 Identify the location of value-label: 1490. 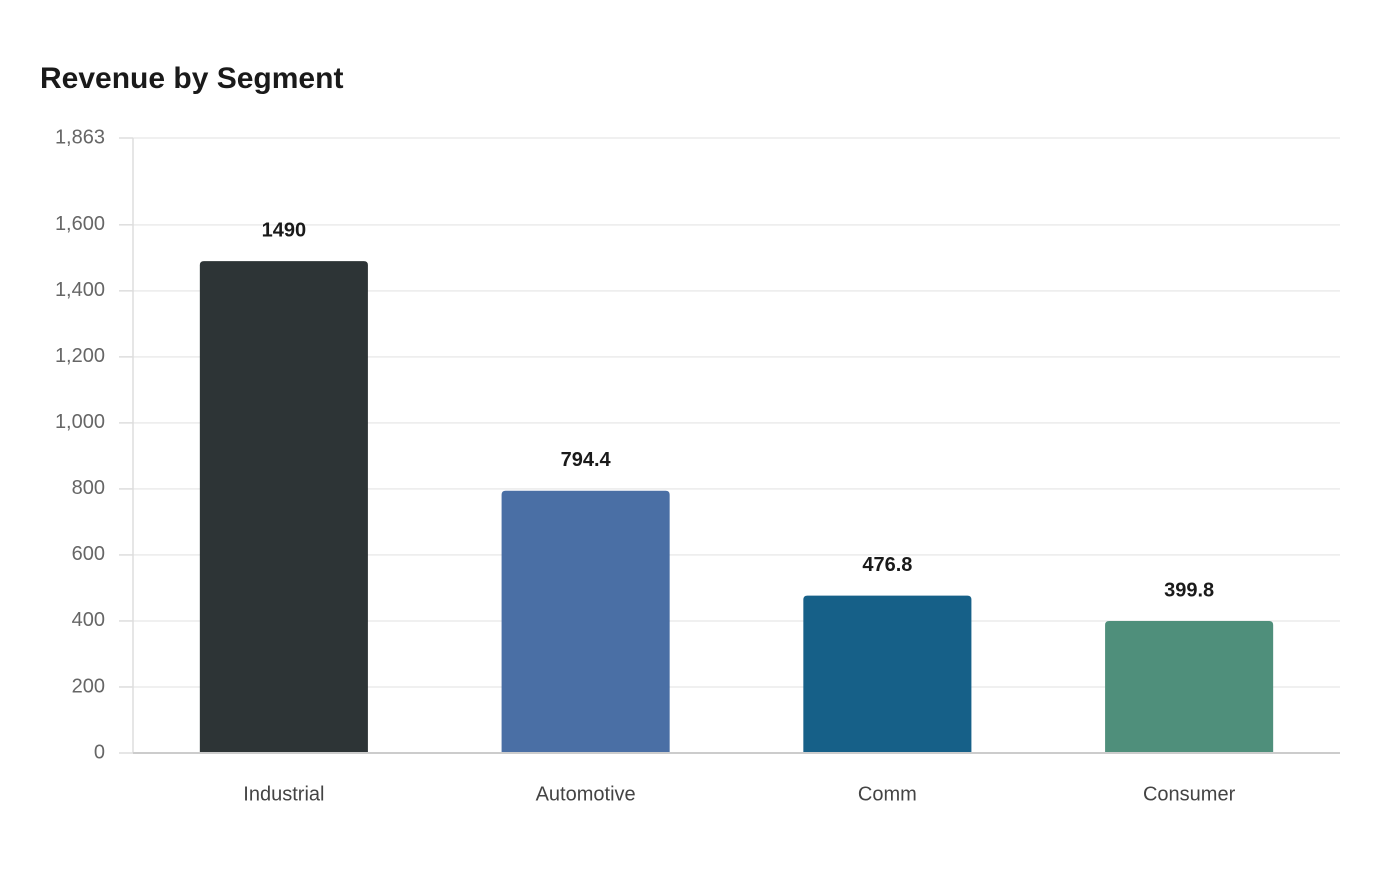
(284, 230).